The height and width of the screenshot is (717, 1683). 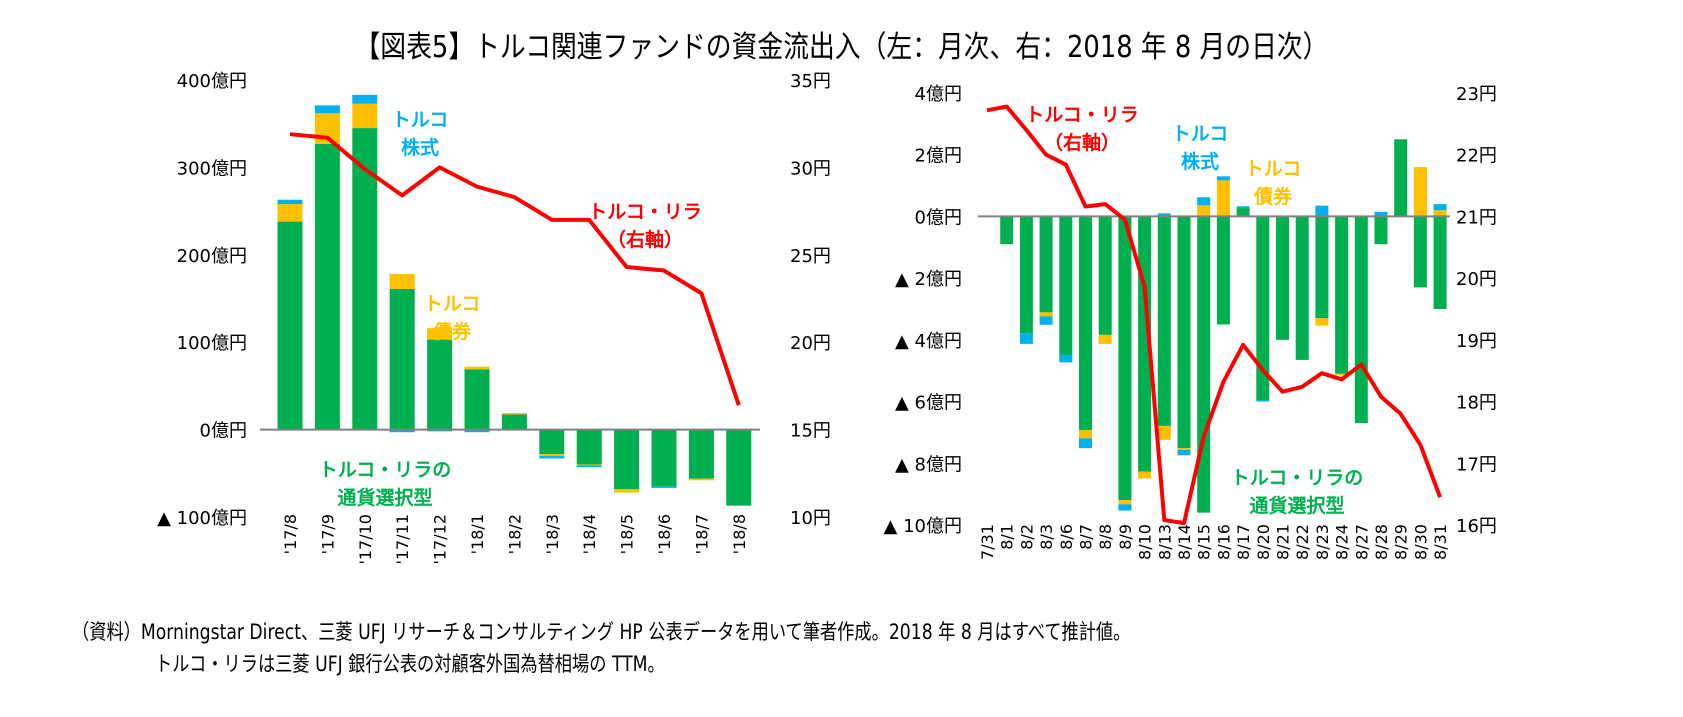 What do you see at coordinates (701, 534) in the screenshot?
I see `x-axis-tick-label: '18/7` at bounding box center [701, 534].